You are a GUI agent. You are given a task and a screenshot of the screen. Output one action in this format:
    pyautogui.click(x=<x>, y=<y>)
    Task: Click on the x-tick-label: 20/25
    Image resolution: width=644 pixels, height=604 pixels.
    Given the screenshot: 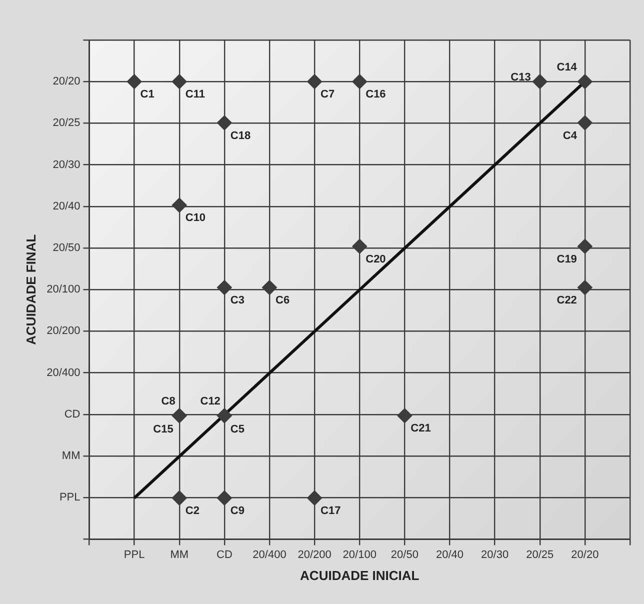 What is the action you would take?
    pyautogui.click(x=540, y=554)
    